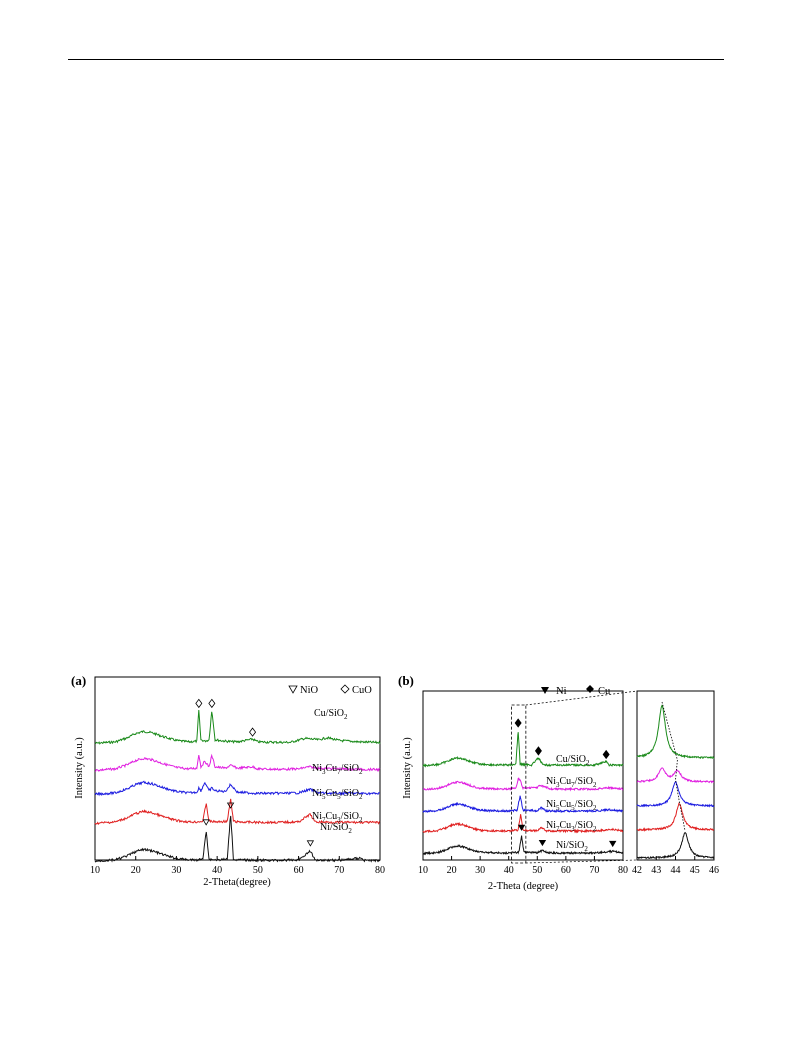  What do you see at coordinates (237, 866) in the screenshot?
I see `panel-a-x-ticks: 10 20 30 40 50 60 70 80` at bounding box center [237, 866].